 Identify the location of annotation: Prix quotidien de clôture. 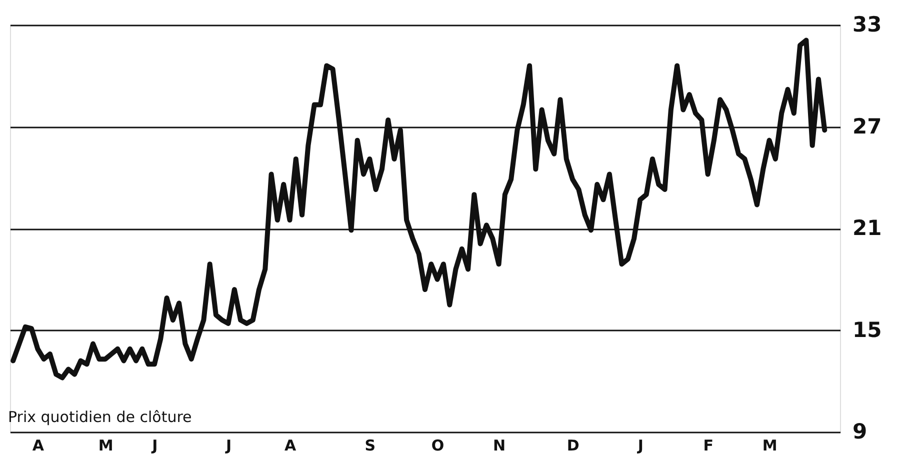
(100, 417).